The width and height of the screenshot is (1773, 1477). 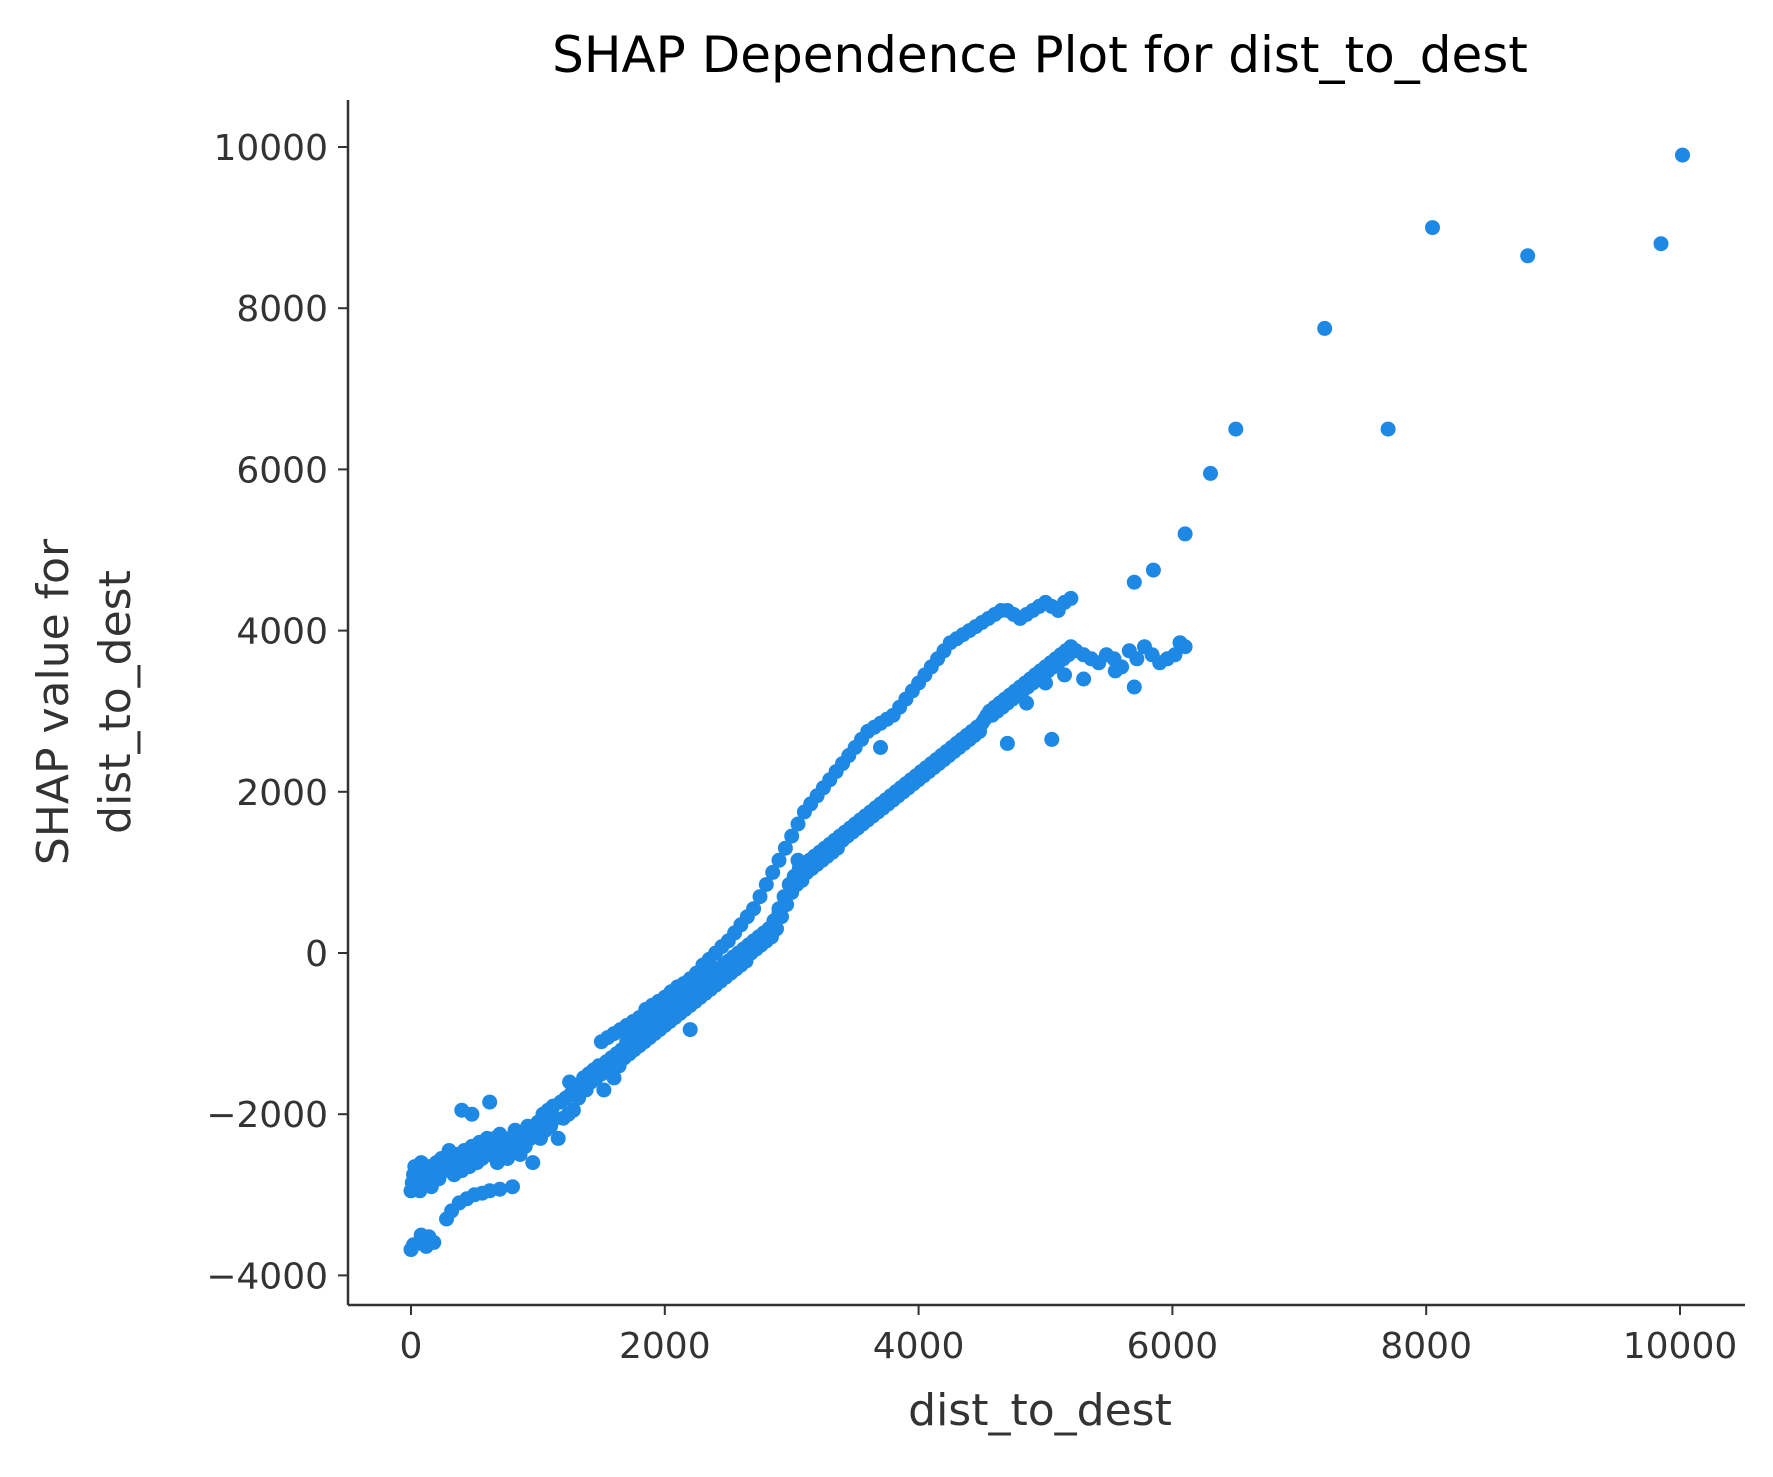 I want to click on y-tick-label: 6000, so click(x=282, y=470).